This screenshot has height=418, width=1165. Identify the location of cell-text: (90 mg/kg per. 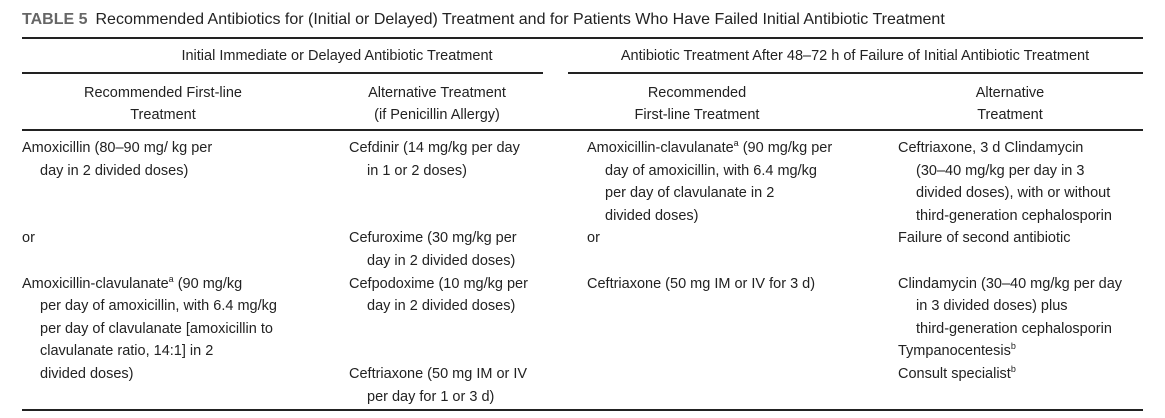
(785, 148).